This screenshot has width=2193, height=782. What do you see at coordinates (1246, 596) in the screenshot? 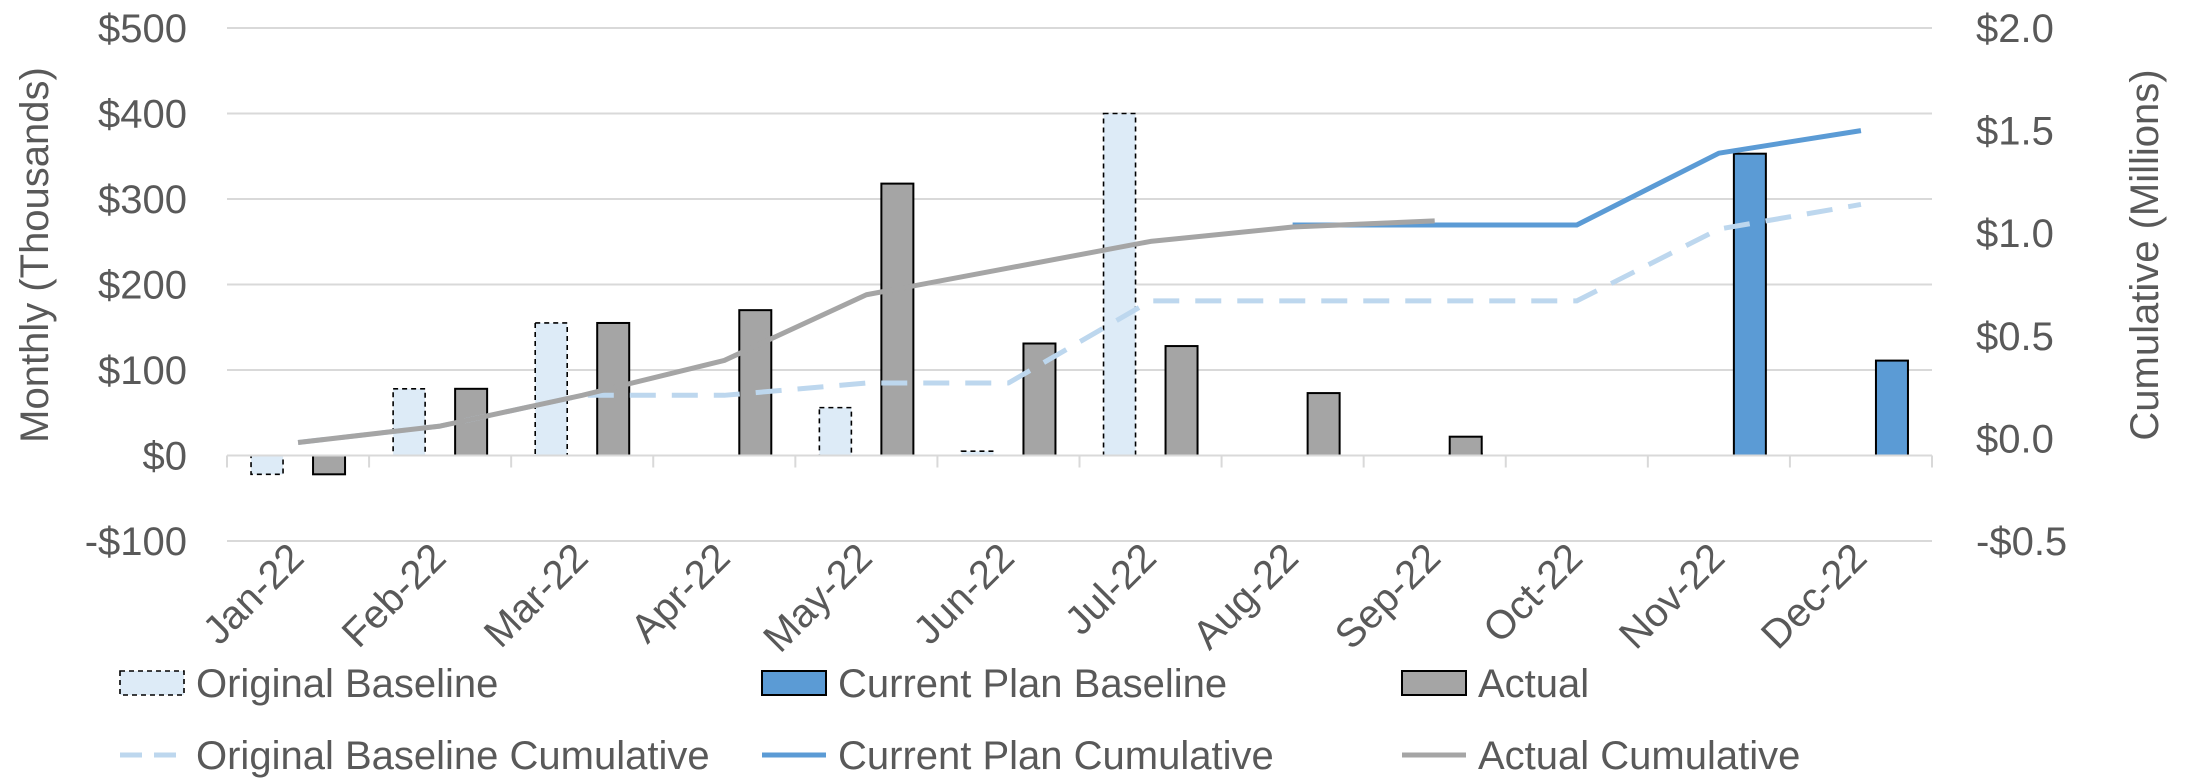
I see `x-tick-label: Aug-22` at bounding box center [1246, 596].